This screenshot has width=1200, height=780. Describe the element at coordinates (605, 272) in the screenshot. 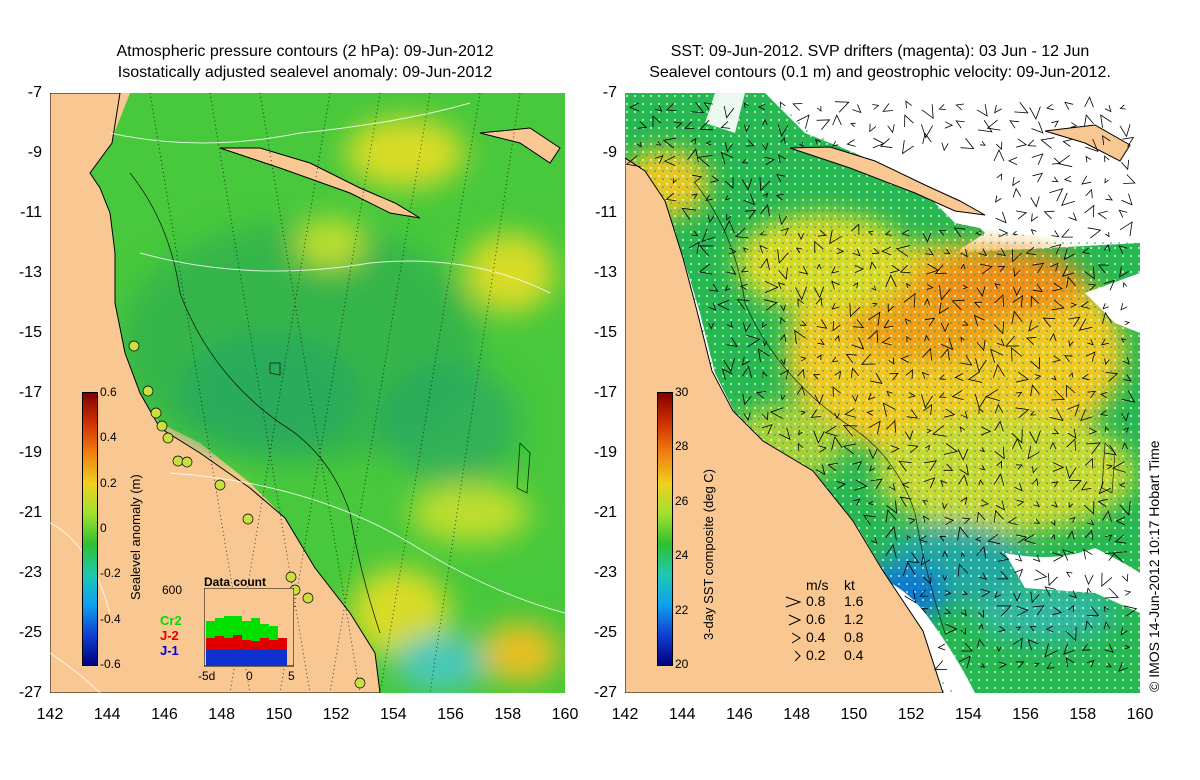

I see `latitude-tick: -13` at that location.